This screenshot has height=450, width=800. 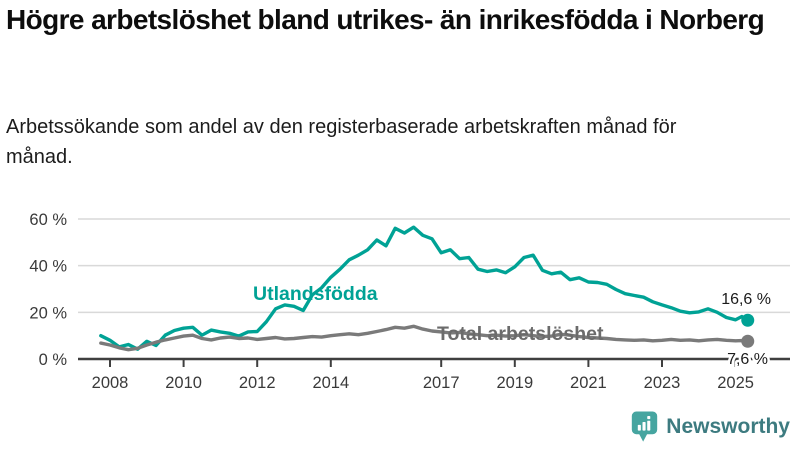 I want to click on series-label: Utlandsfödda, so click(x=315, y=294).